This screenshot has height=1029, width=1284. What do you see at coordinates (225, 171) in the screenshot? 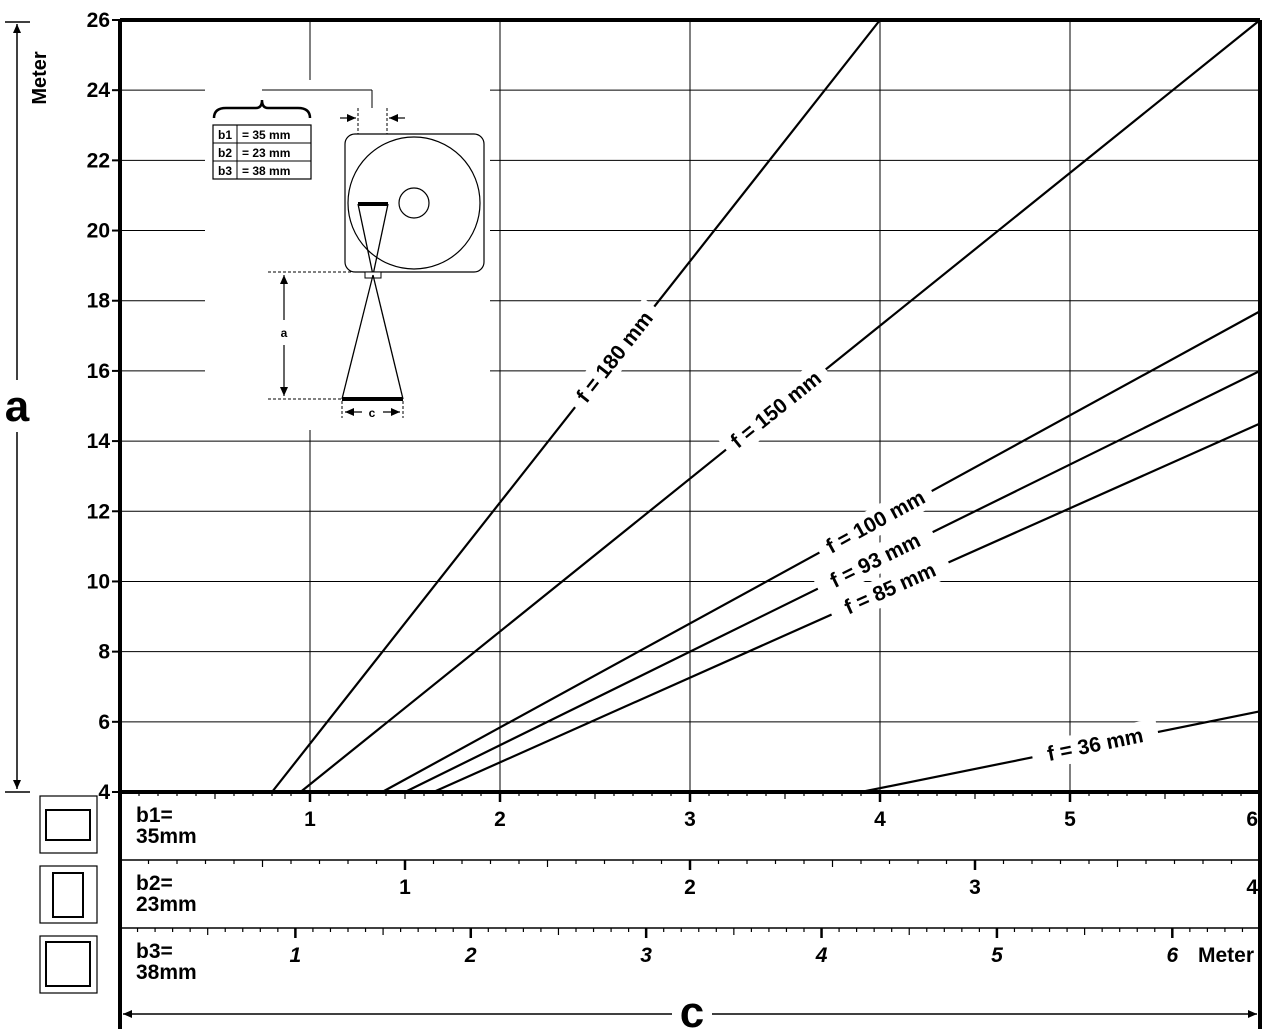
I see `table-key-b3: b3` at bounding box center [225, 171].